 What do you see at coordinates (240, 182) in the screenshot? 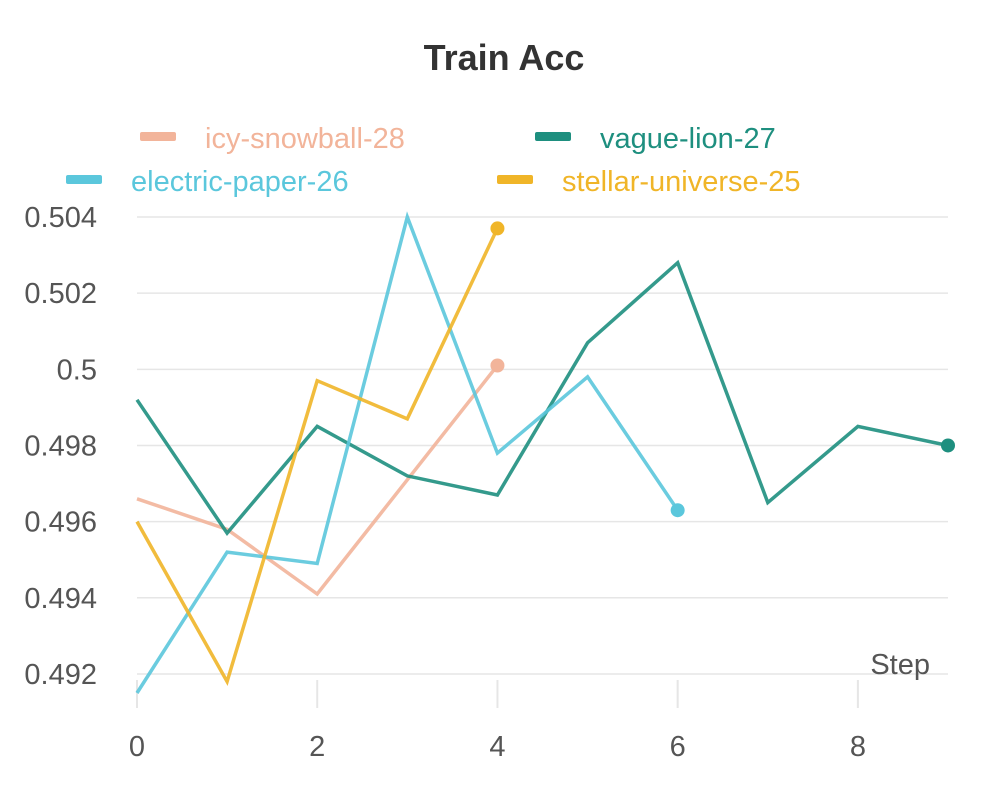
I see `legend-label-electric-paper-26: electric-paper-26` at bounding box center [240, 182].